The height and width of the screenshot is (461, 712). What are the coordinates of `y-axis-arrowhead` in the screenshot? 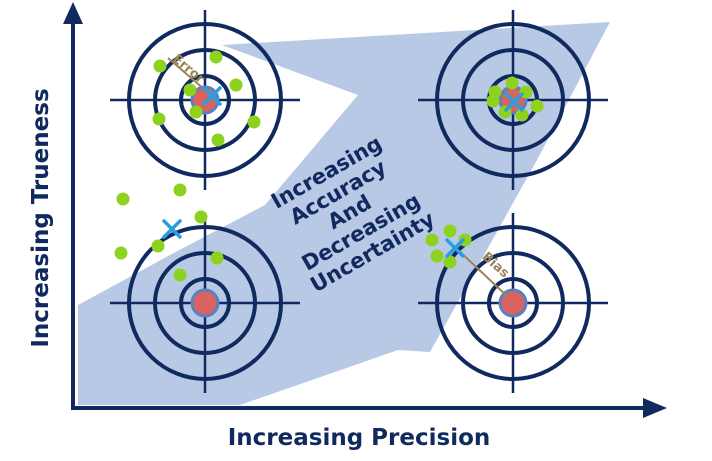 It's located at (73, 13).